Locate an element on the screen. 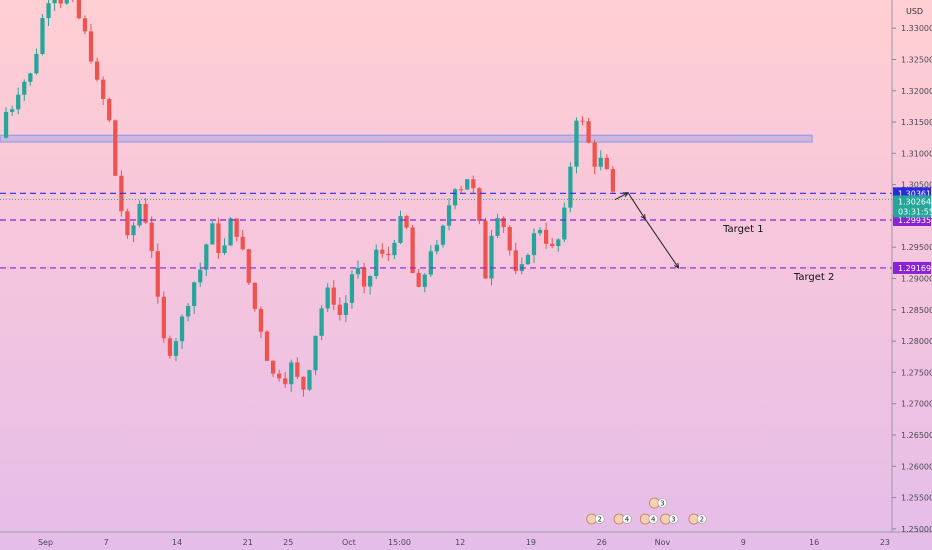 This screenshot has height=550, width=932. time-tick-label: Oct is located at coordinates (349, 542).